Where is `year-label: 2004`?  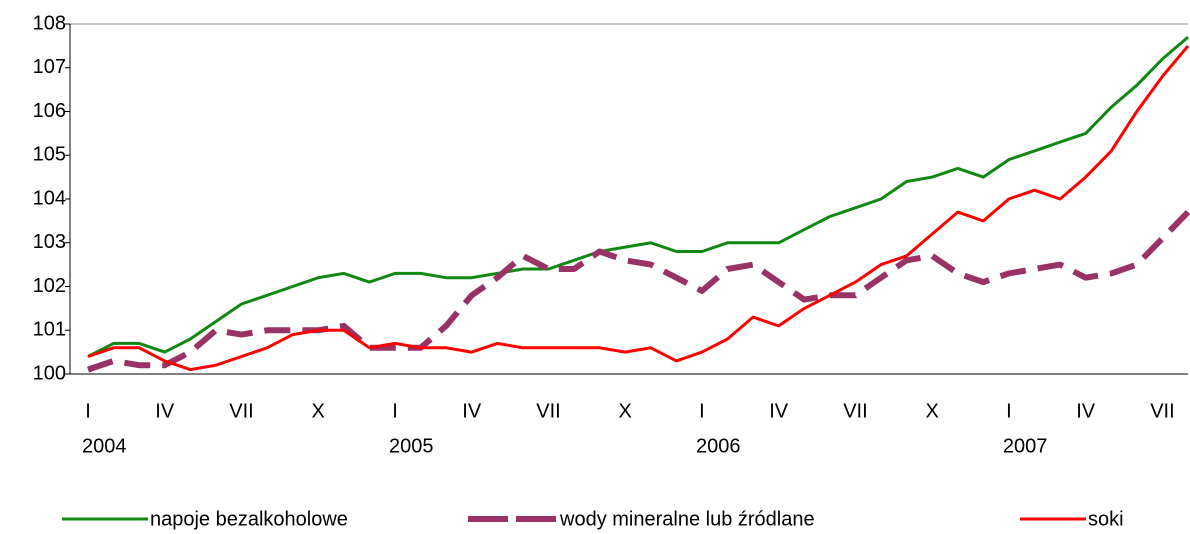 year-label: 2004 is located at coordinates (104, 446).